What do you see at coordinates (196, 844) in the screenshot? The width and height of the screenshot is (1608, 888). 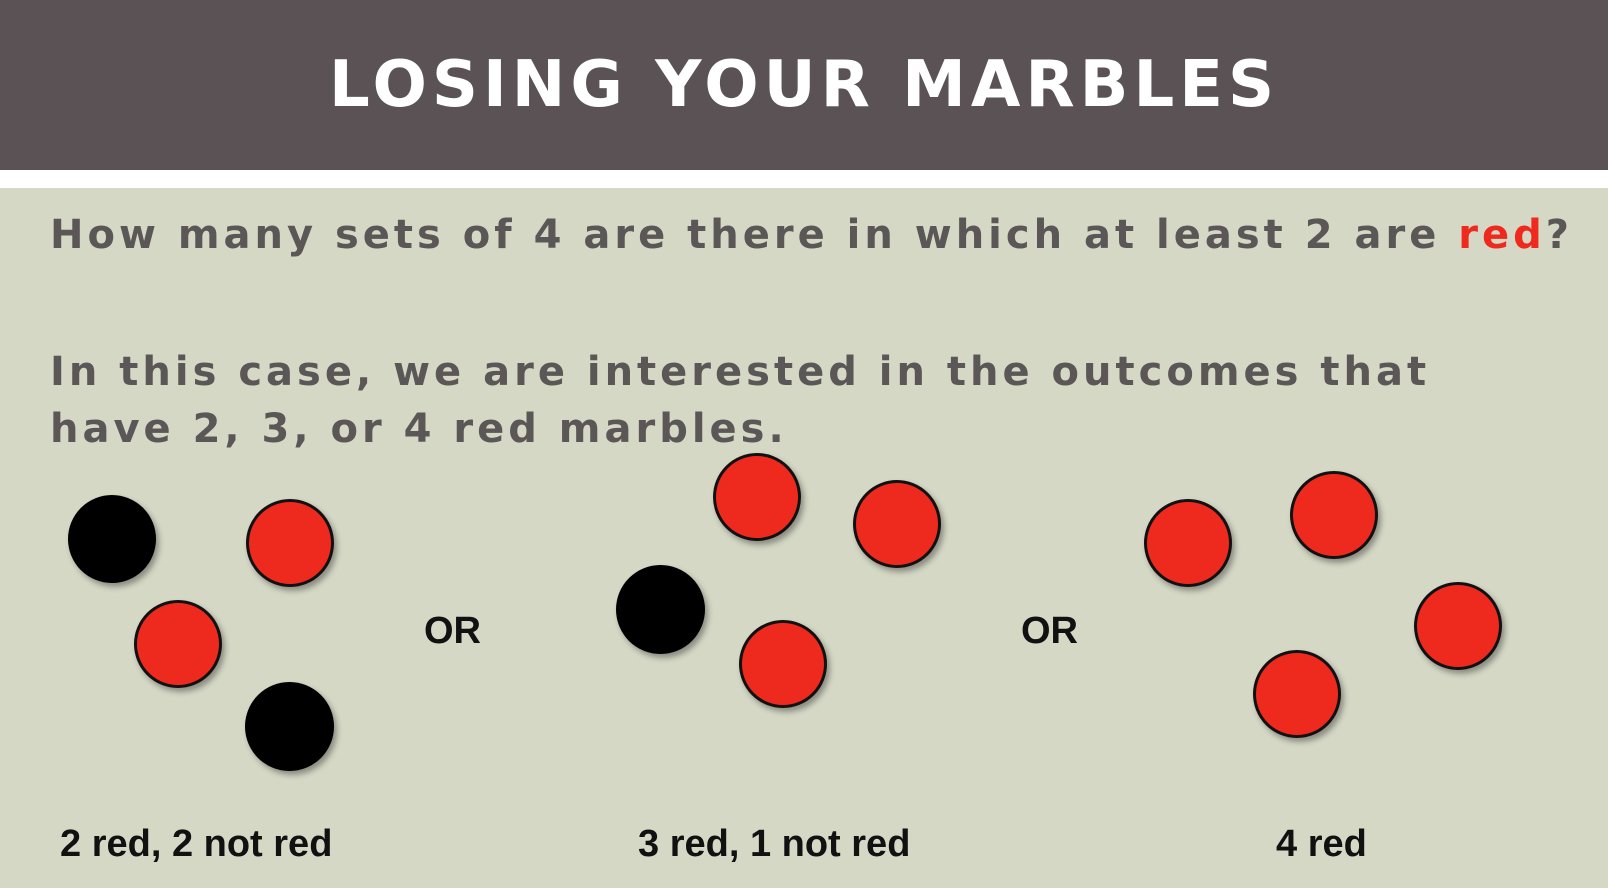 I see `caption-group-1: 2 red, 2 not red` at bounding box center [196, 844].